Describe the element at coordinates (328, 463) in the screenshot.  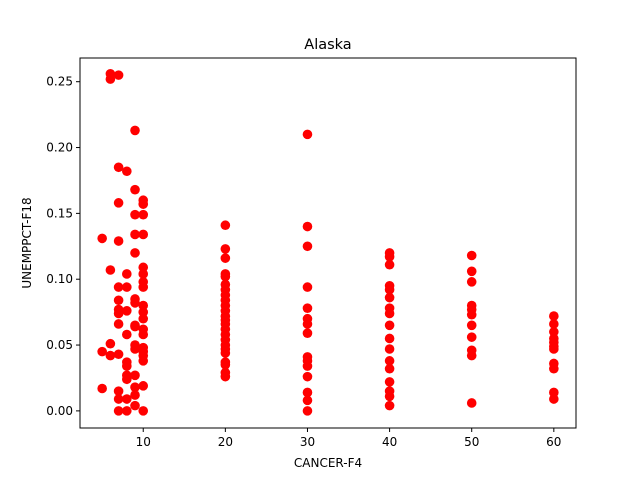
I see `x-axis-label: CANCER-F4` at that location.